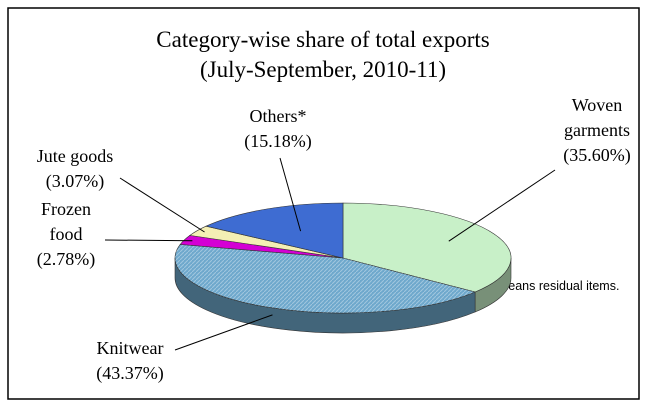  I want to click on slice-hatch, so click(325, 278).